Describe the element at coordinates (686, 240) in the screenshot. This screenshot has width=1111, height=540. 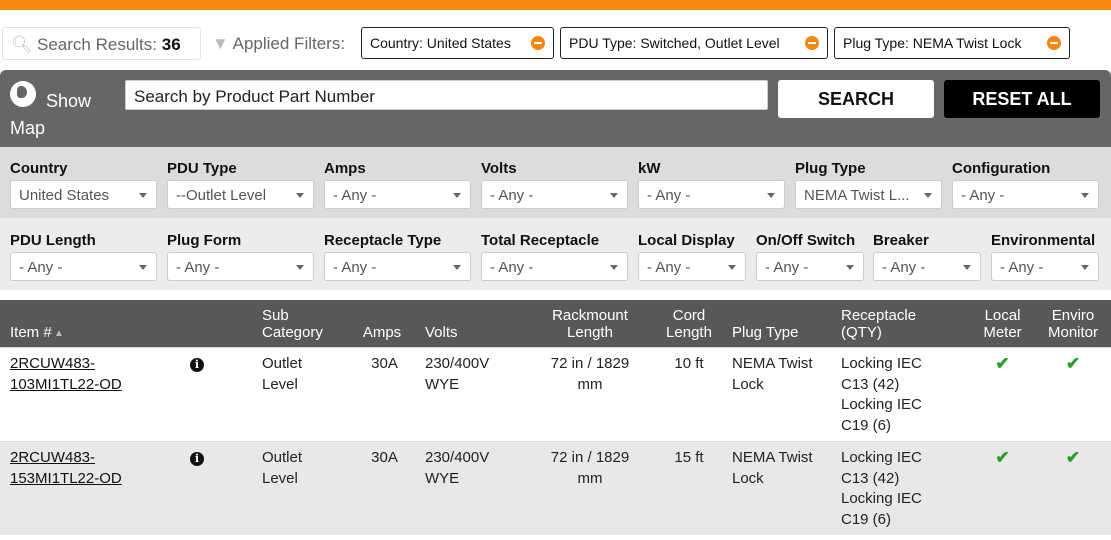
I see `filter-label-local-display: Local Display` at that location.